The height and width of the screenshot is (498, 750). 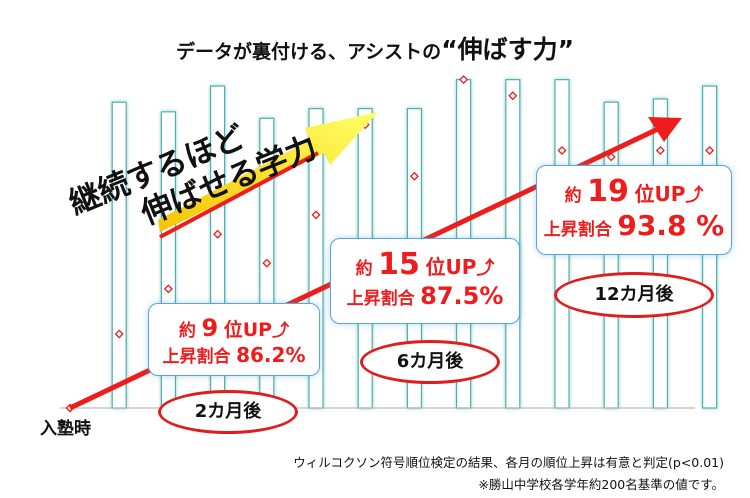 What do you see at coordinates (239, 195) in the screenshot?
I see `slogan-arrow-underline` at bounding box center [239, 195].